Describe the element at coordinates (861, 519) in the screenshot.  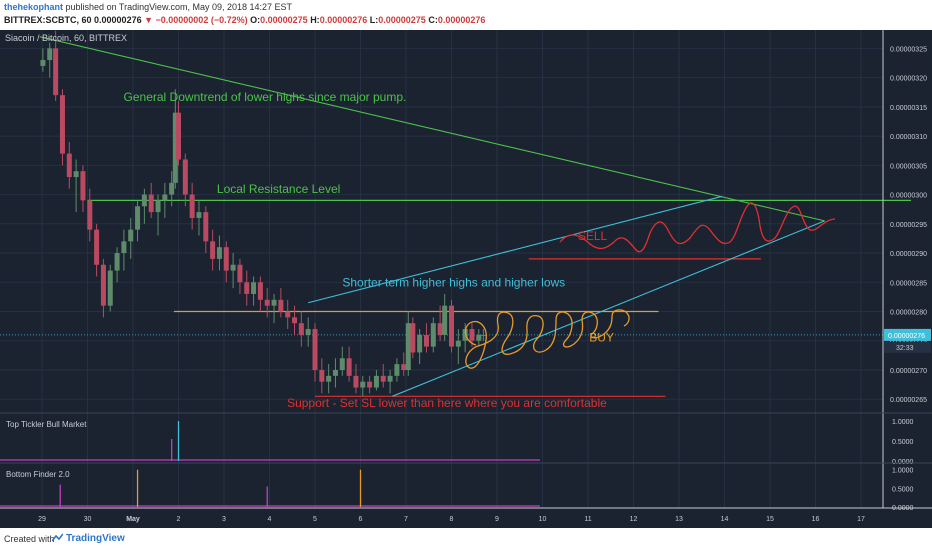
I see `x-tick-label: 17` at that location.